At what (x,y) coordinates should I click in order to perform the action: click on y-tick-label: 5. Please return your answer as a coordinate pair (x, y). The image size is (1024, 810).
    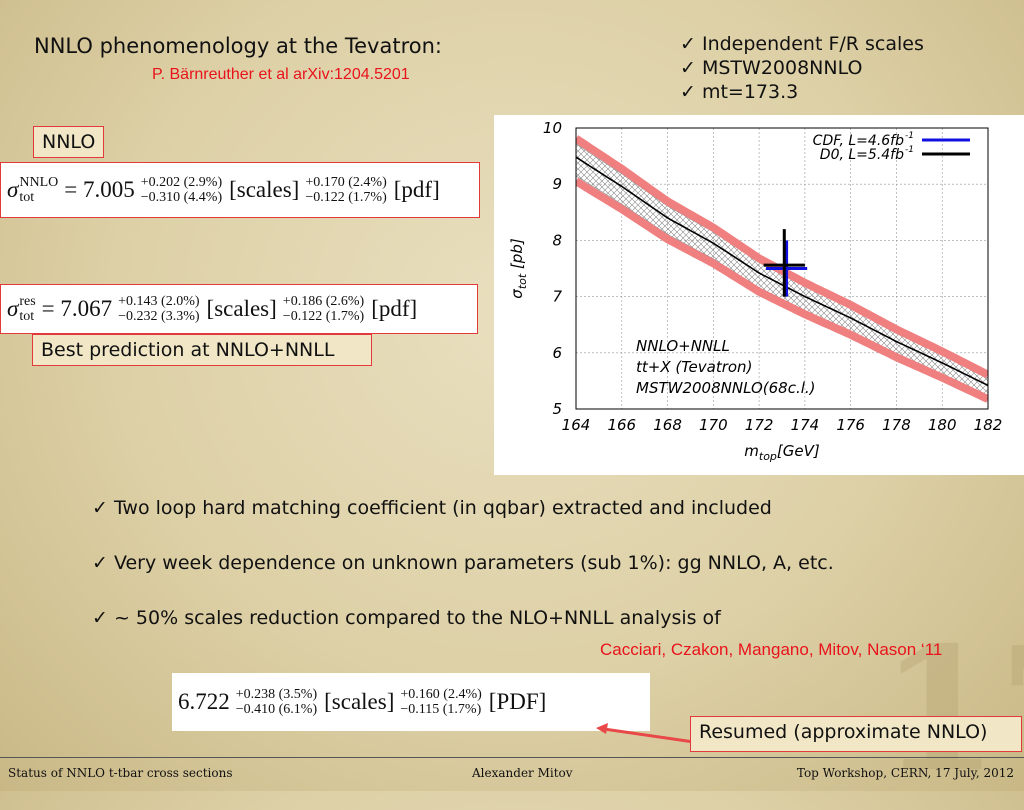
    Looking at the image, I should click on (557, 409).